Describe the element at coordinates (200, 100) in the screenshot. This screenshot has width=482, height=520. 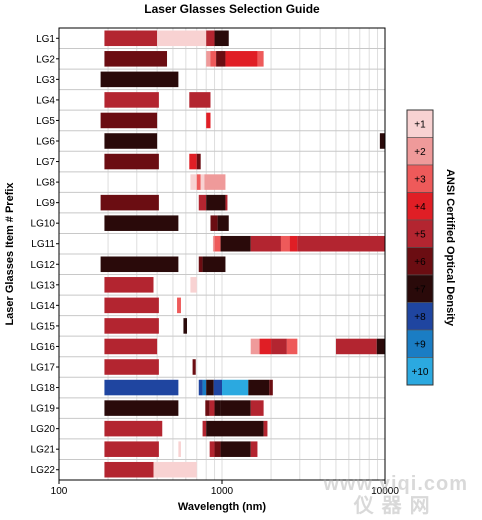
I see `band-lg4` at that location.